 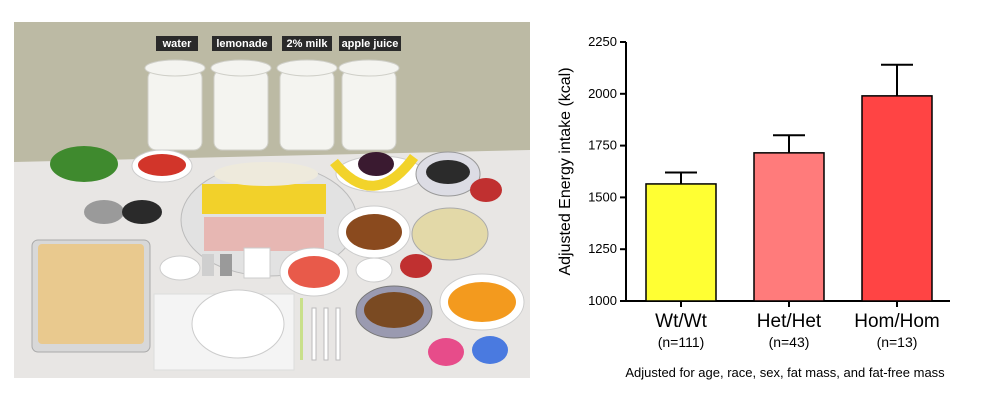 What do you see at coordinates (897, 321) in the screenshot?
I see `category-label: Hom/Hom` at bounding box center [897, 321].